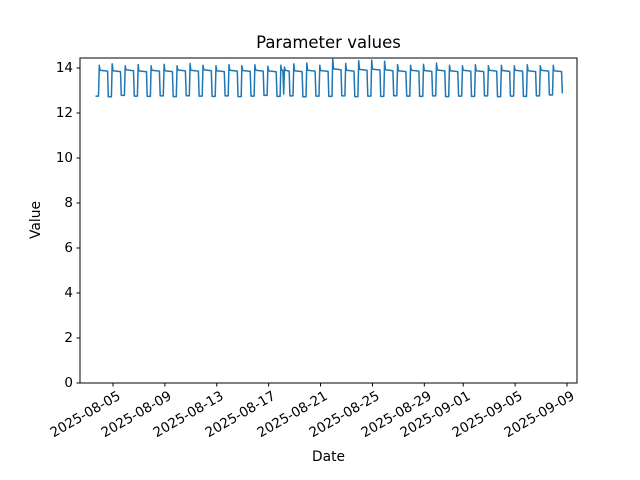 The height and width of the screenshot is (480, 640). I want to click on y-axis-tick-label: 8, so click(68, 203).